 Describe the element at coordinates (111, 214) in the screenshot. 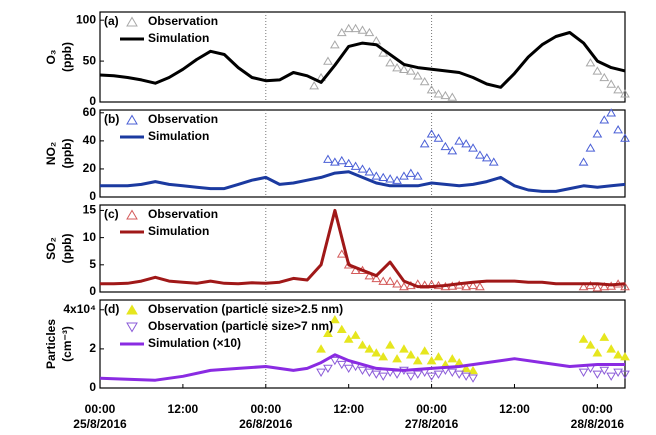

I see `panel-label: (c)` at that location.